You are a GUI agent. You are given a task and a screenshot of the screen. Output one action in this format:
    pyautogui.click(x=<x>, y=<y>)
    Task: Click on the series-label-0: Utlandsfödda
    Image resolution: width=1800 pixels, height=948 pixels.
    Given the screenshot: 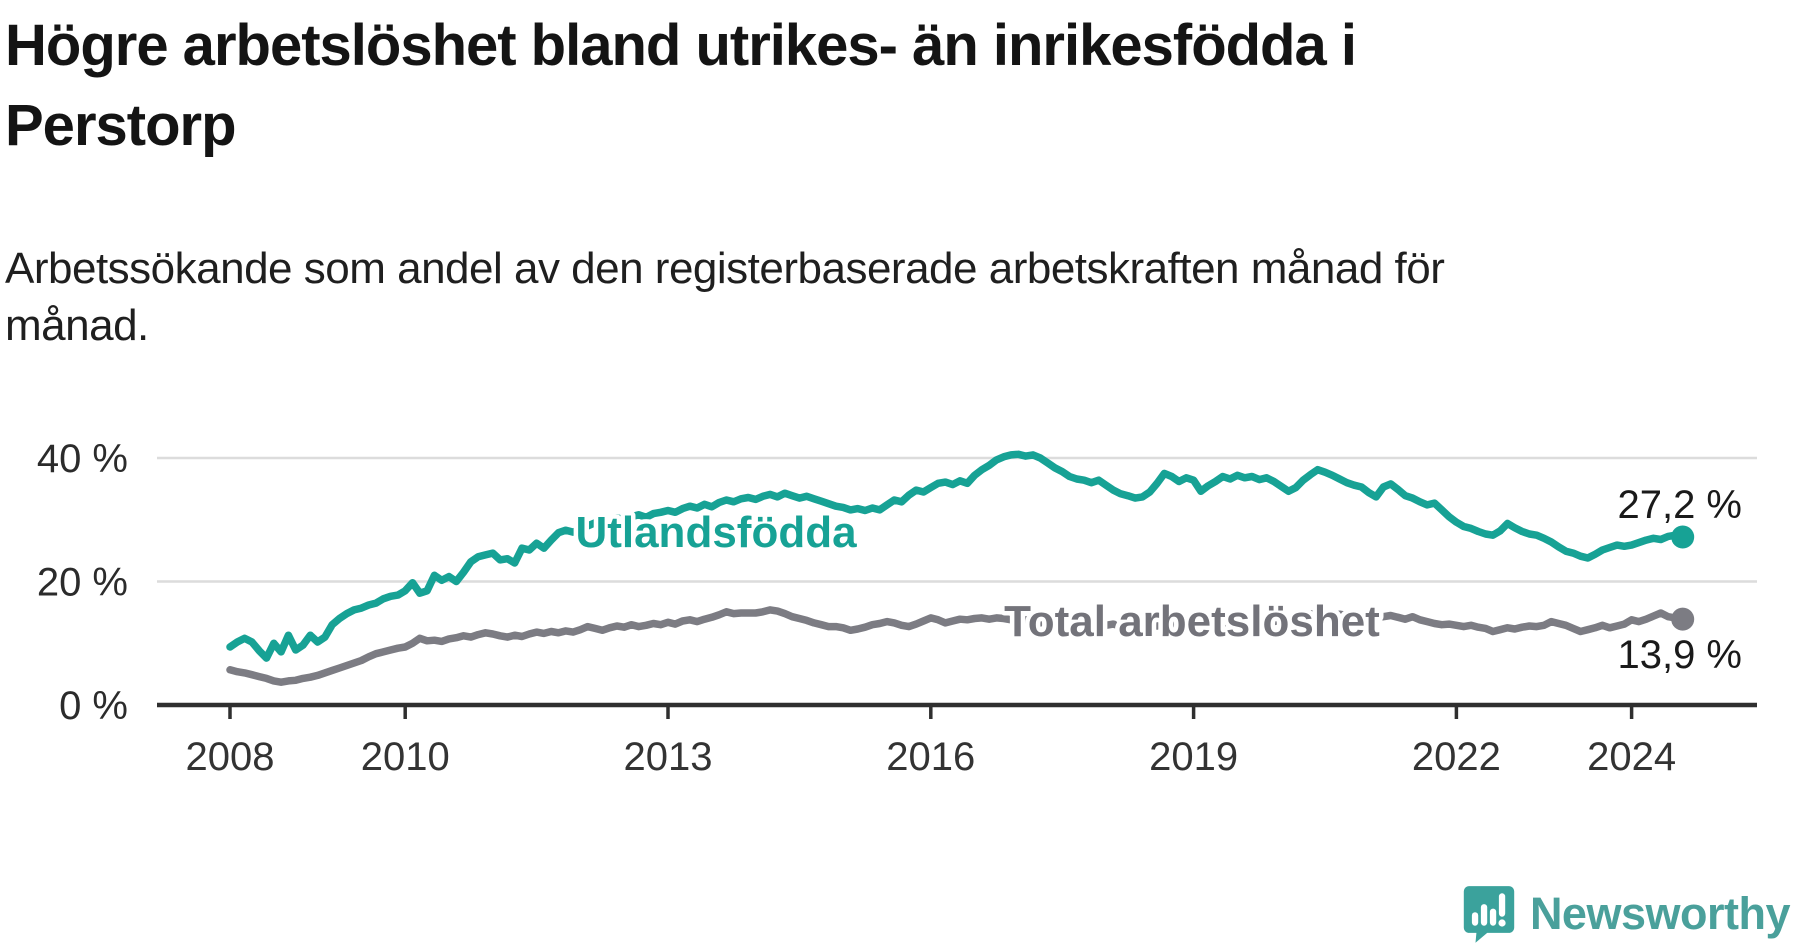 What is the action you would take?
    pyautogui.click(x=716, y=532)
    